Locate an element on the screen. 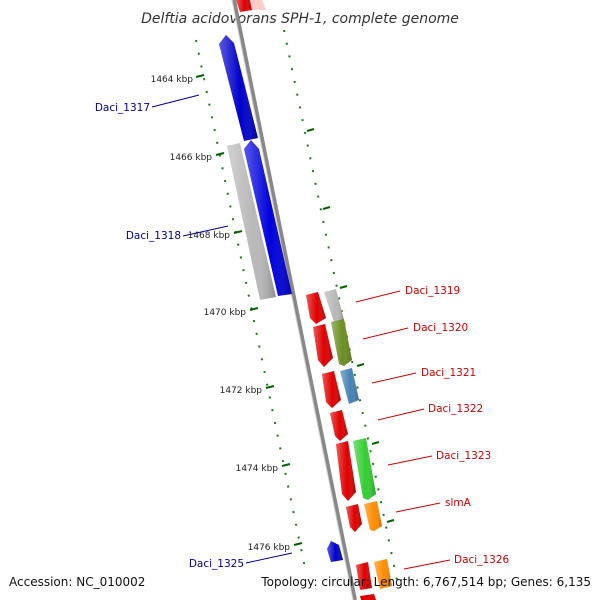 The image size is (600, 600). ruler-tick-label: 1468 kbp is located at coordinates (209, 236).